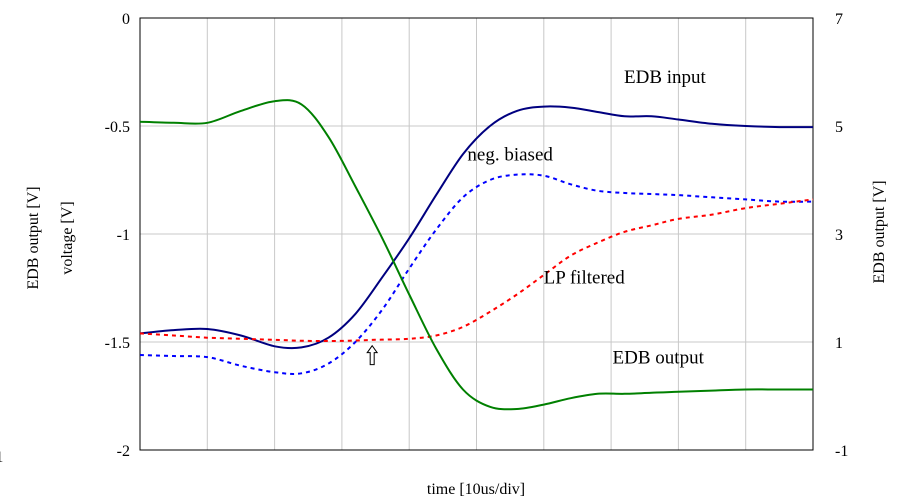  I want to click on left-tick-label: -2, so click(123, 451).